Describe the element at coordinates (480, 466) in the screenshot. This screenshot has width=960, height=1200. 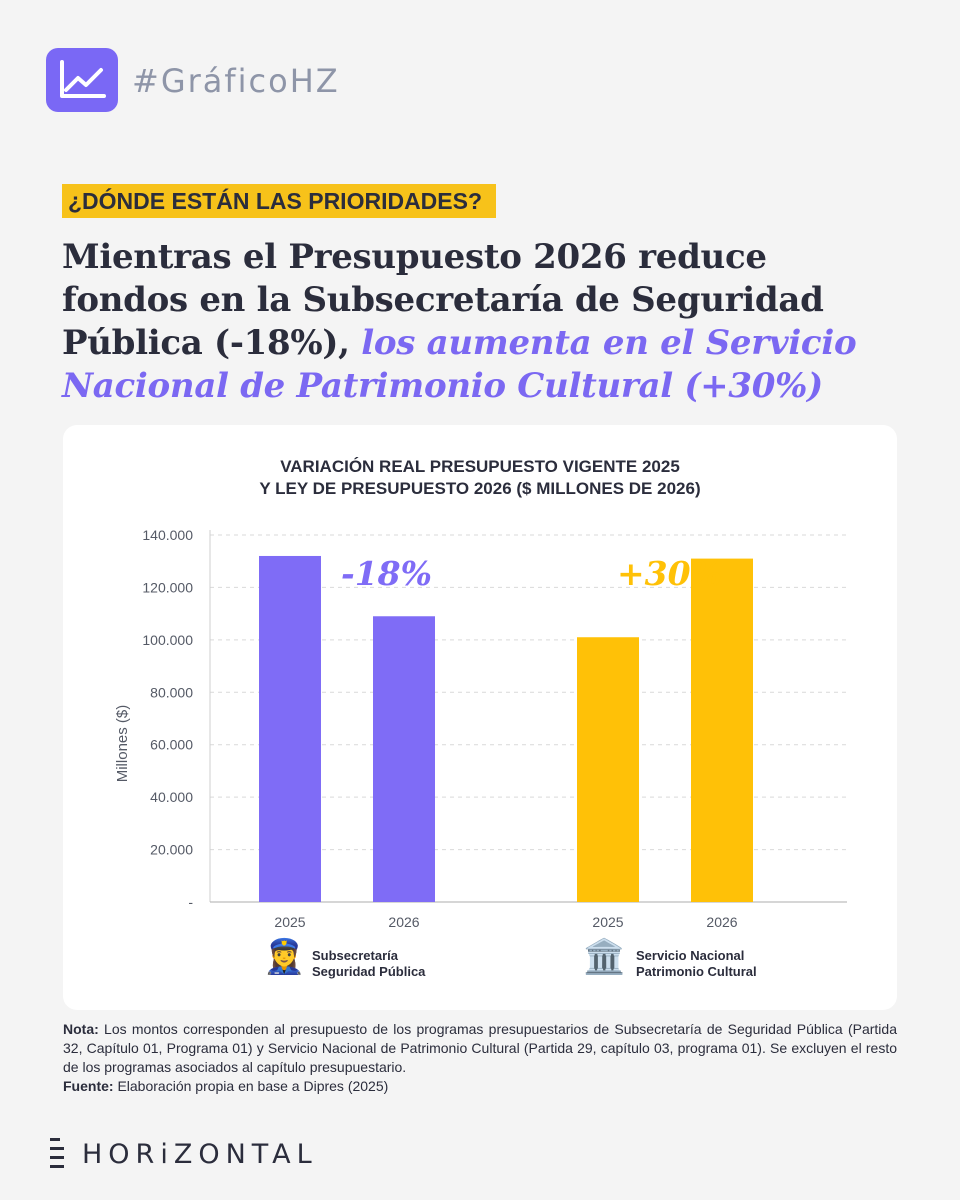
I see `chart-title-line1: VARIACIÓN REAL PRESUPUESTO VIGENTE 2025` at that location.